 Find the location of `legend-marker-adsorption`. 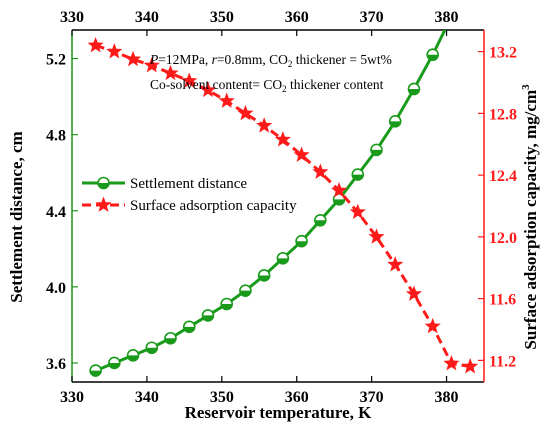

legend-marker-adsorption is located at coordinates (103, 204).